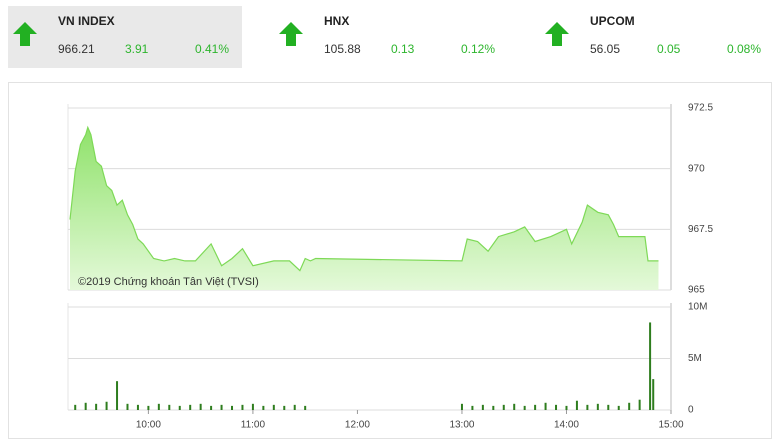 The height and width of the screenshot is (439, 780). What do you see at coordinates (168, 282) in the screenshot?
I see `watermark: ©2019 Chứng khoán Tân Việt (TVSI)` at bounding box center [168, 282].